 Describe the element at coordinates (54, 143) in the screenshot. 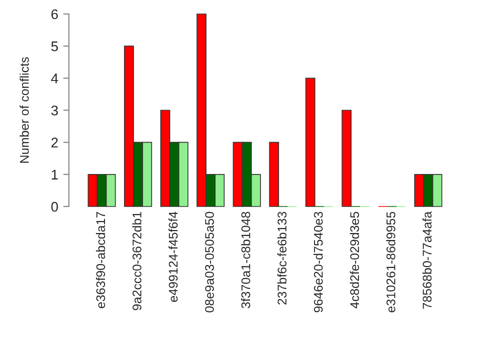

I see `y-tick-label: 2` at that location.